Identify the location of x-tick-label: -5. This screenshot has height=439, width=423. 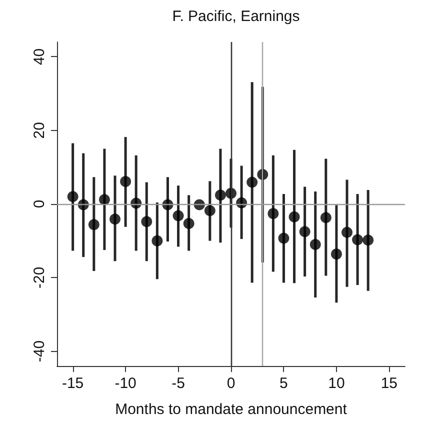
(178, 383).